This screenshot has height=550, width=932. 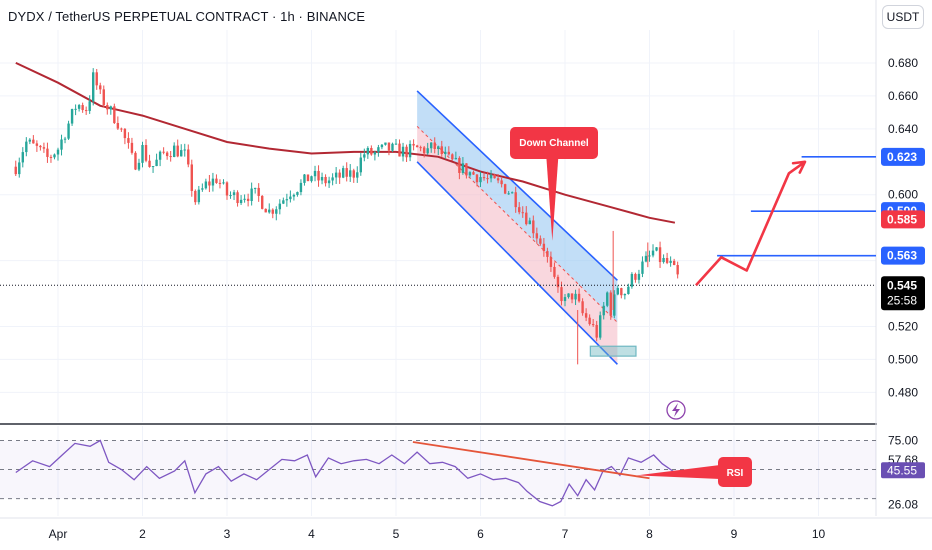 I want to click on channel-midline, so click(x=517, y=224).